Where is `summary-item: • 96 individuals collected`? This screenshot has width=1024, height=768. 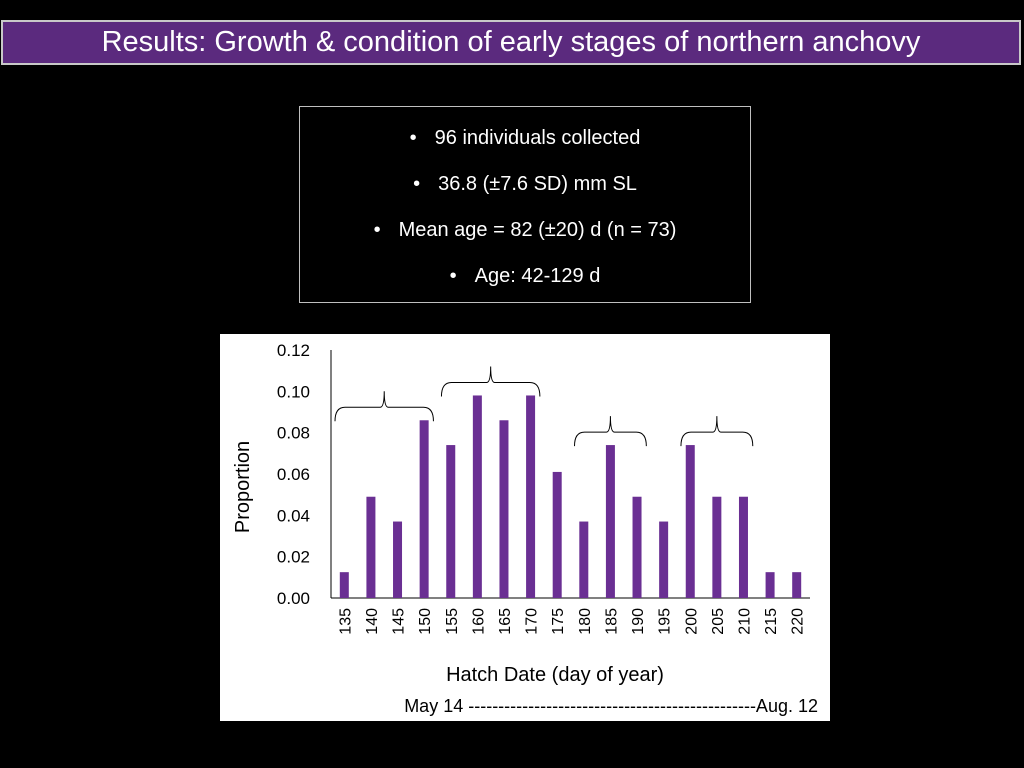
summary-item: • 96 individuals collected is located at coordinates (525, 138).